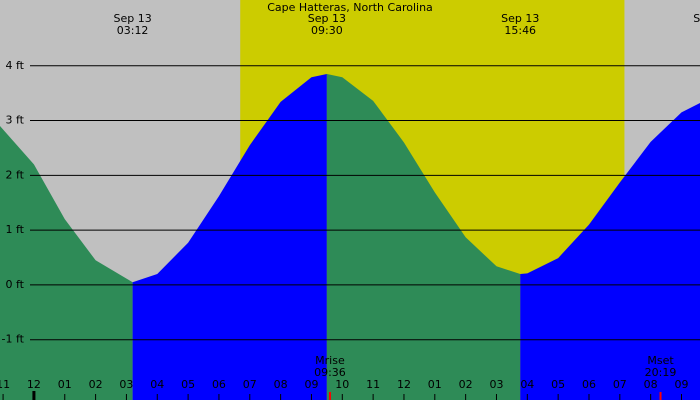 The height and width of the screenshot is (400, 700). Describe the element at coordinates (327, 30) in the screenshot. I see `extreme-time: 09:30` at that location.